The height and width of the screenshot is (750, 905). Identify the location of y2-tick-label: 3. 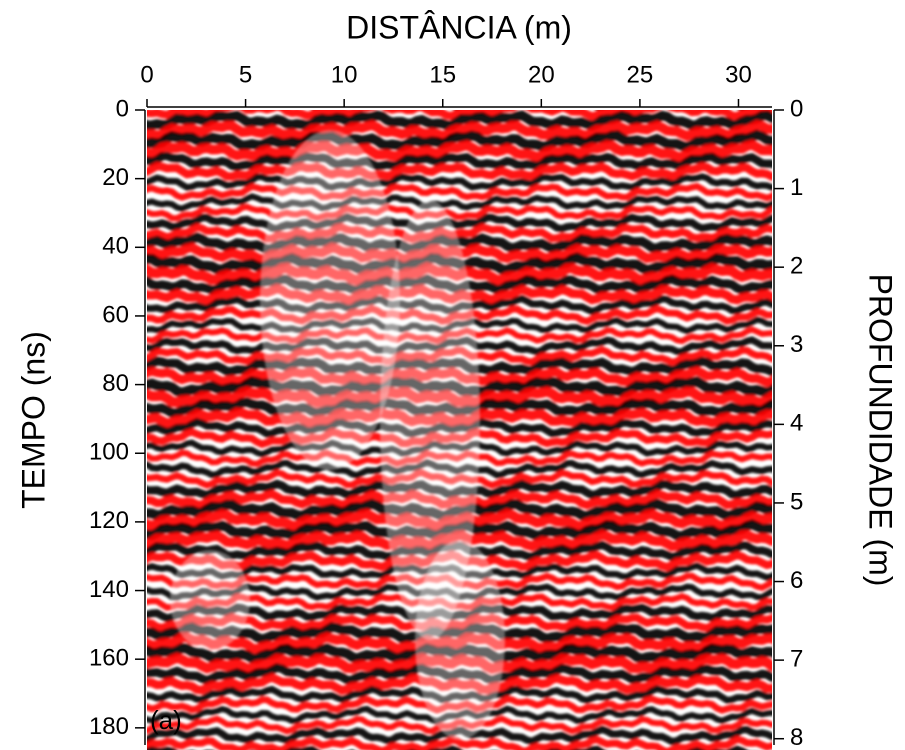
(796, 344).